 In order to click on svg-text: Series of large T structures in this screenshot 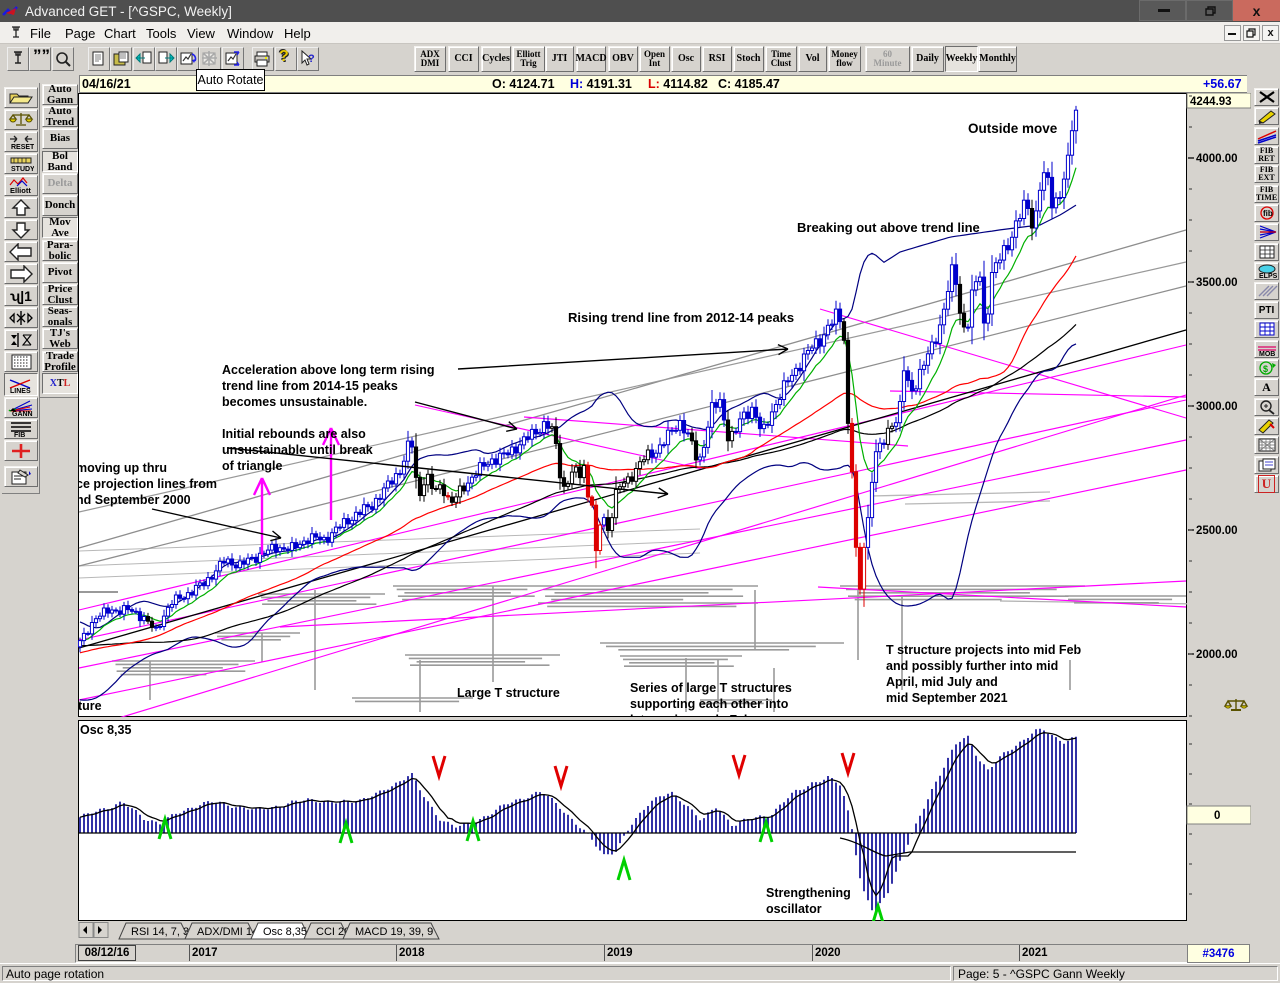, I will do `click(711, 688)`.